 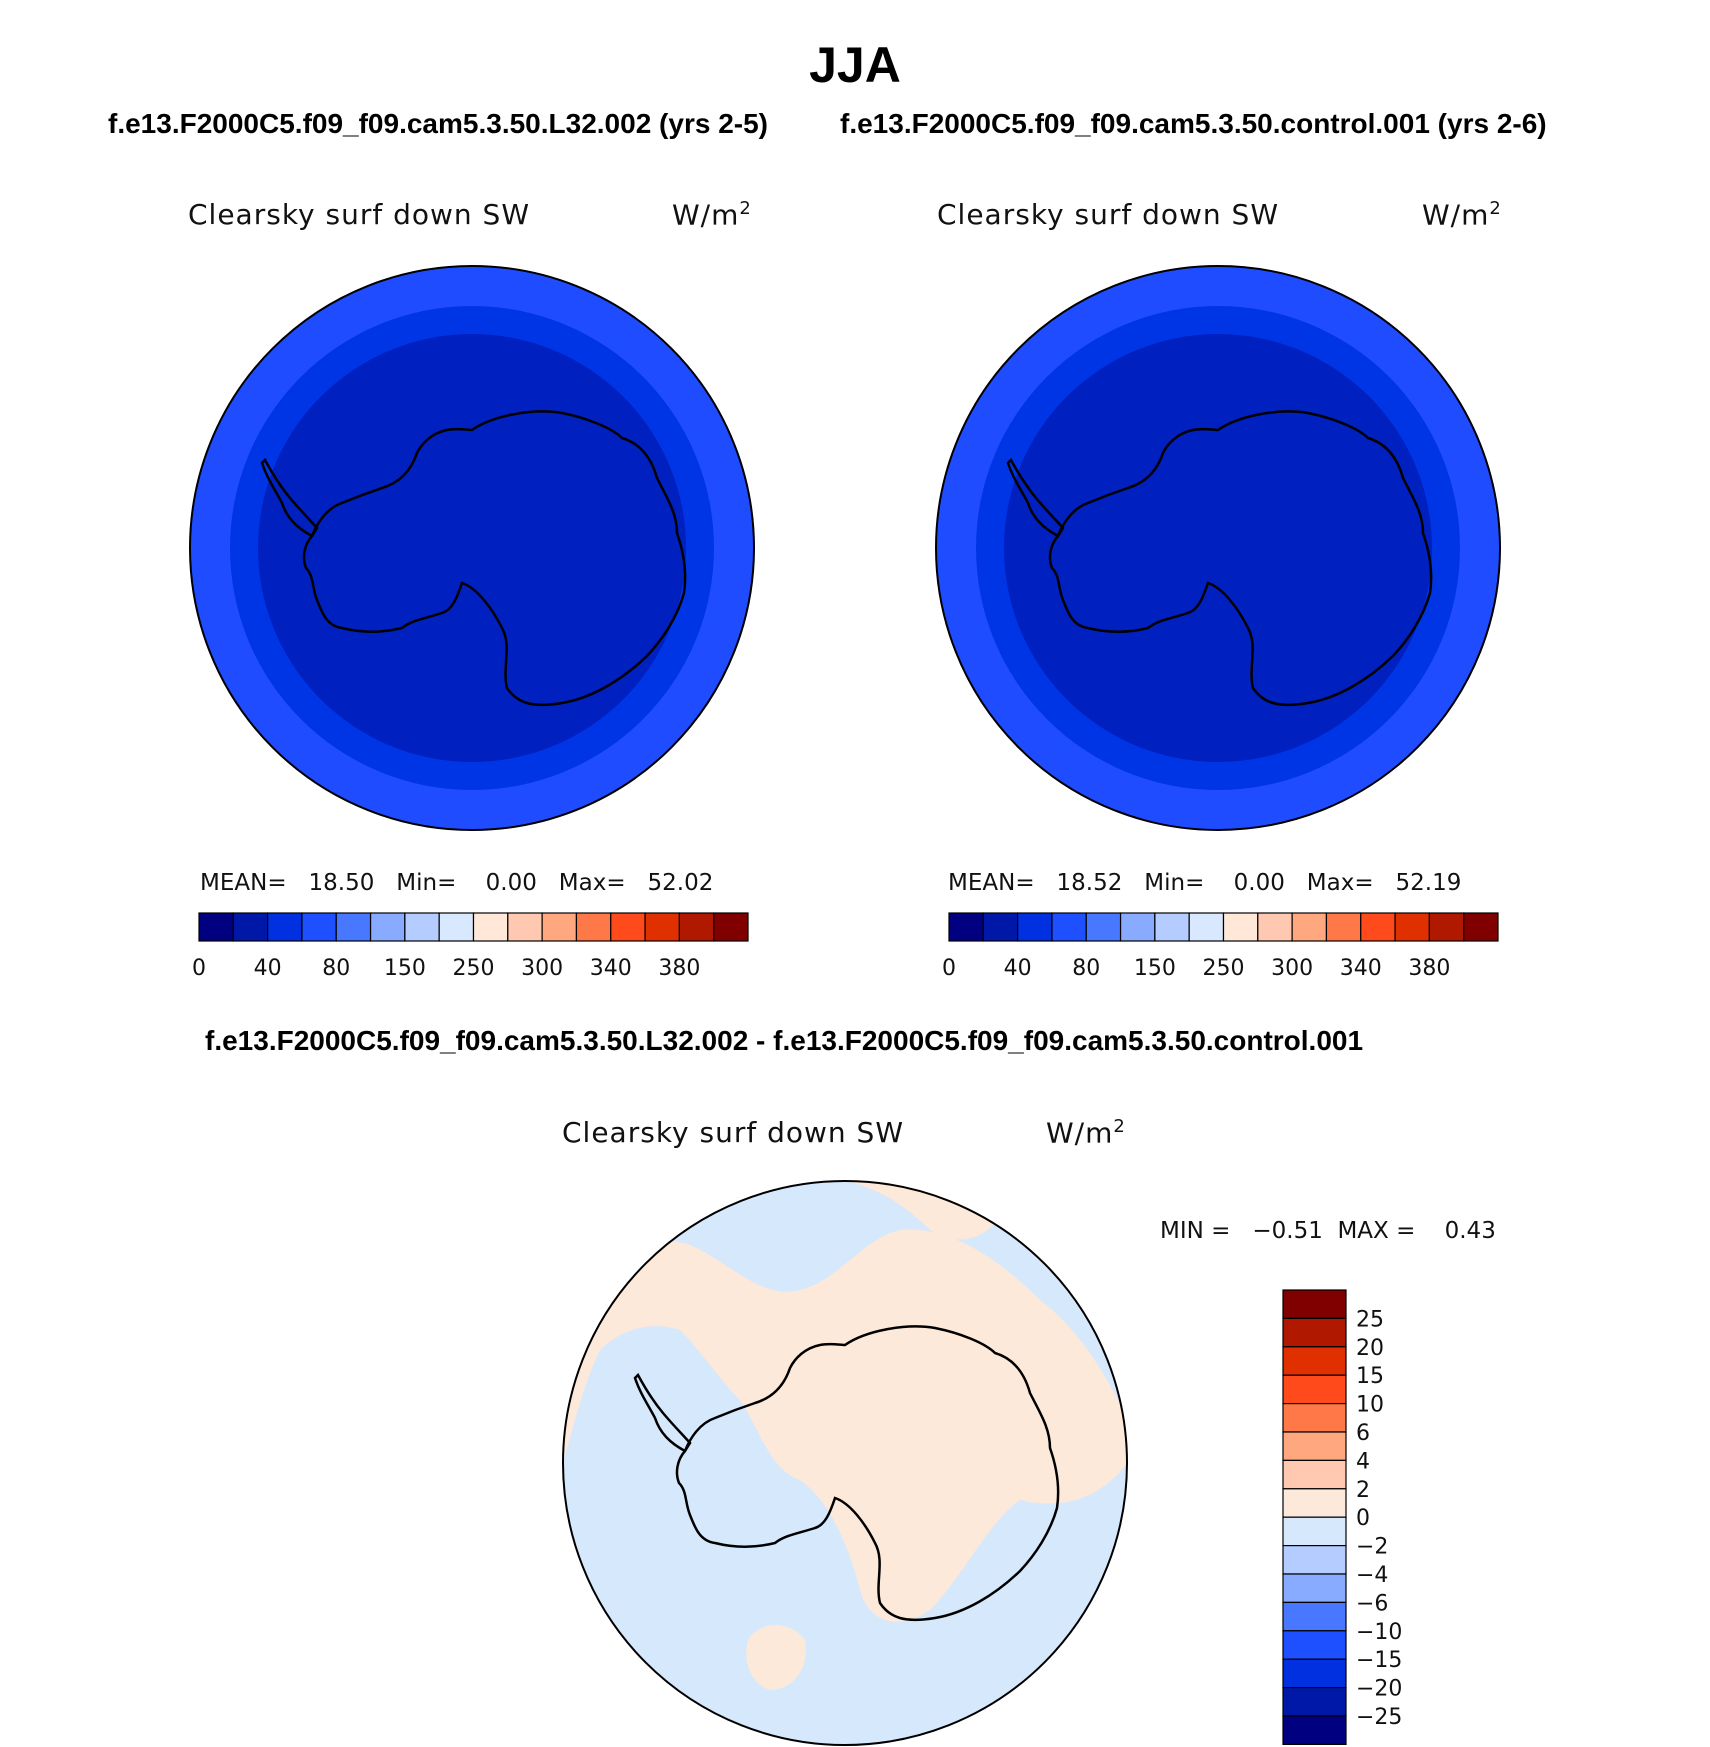 I want to click on diff-map-border, so click(x=845, y=1463).